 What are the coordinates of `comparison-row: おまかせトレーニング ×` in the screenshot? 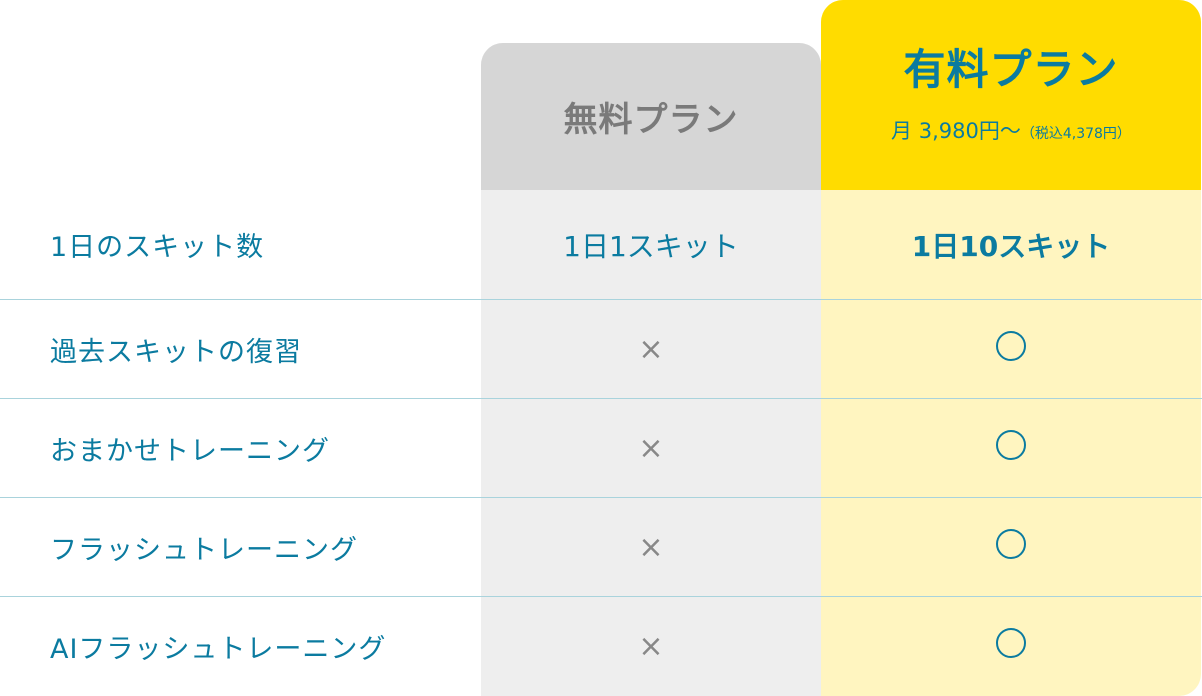 It's located at (601, 447).